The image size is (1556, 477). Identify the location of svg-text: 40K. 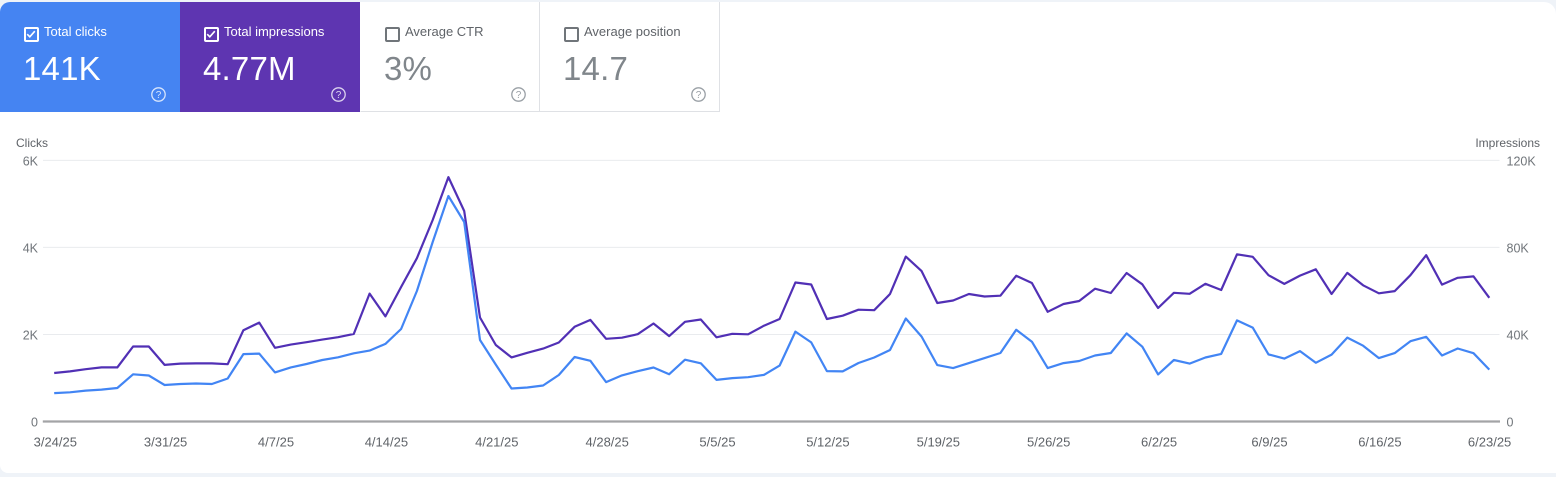
(1518, 335).